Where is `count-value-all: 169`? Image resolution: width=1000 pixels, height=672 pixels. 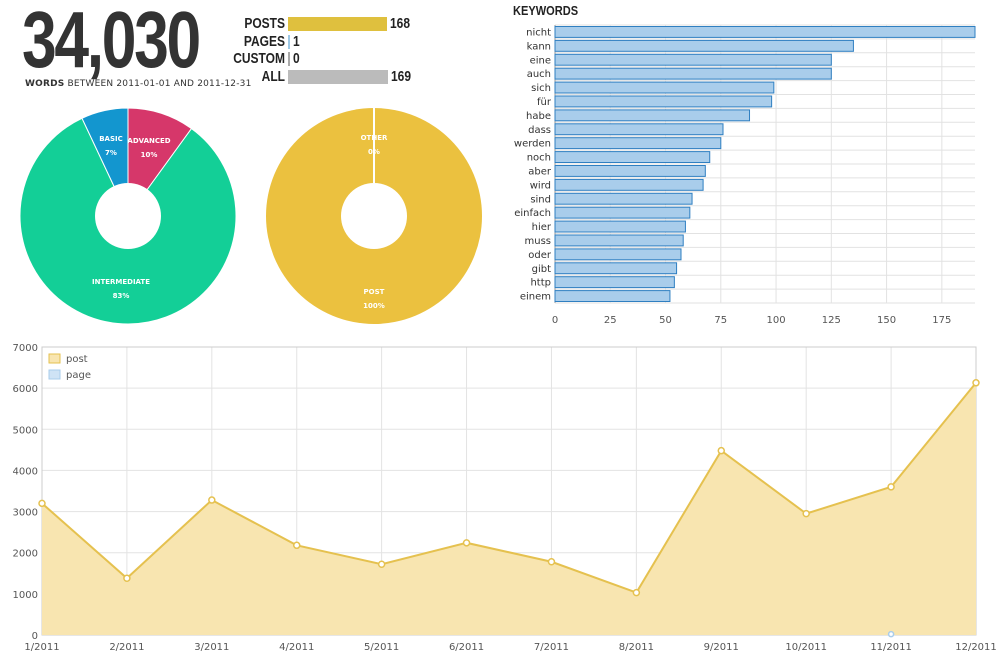 count-value-all: 169 is located at coordinates (401, 76).